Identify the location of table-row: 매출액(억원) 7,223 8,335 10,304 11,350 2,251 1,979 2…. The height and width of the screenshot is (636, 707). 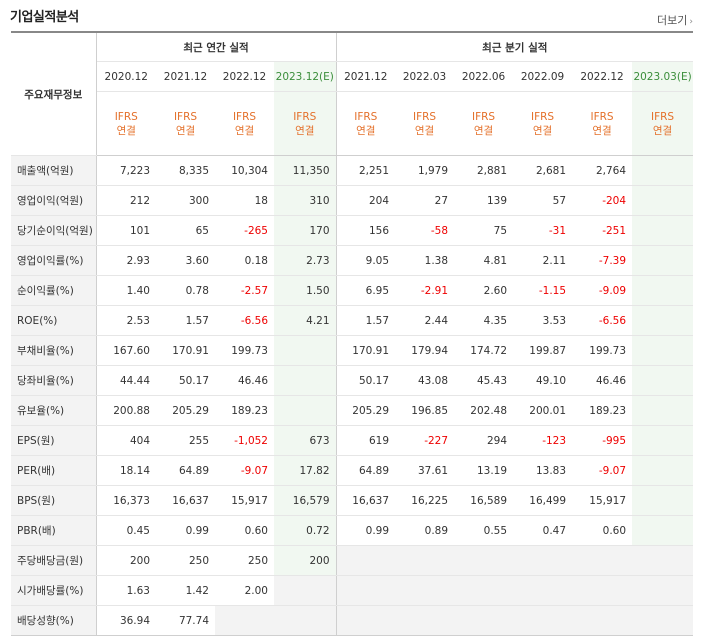
(352, 170).